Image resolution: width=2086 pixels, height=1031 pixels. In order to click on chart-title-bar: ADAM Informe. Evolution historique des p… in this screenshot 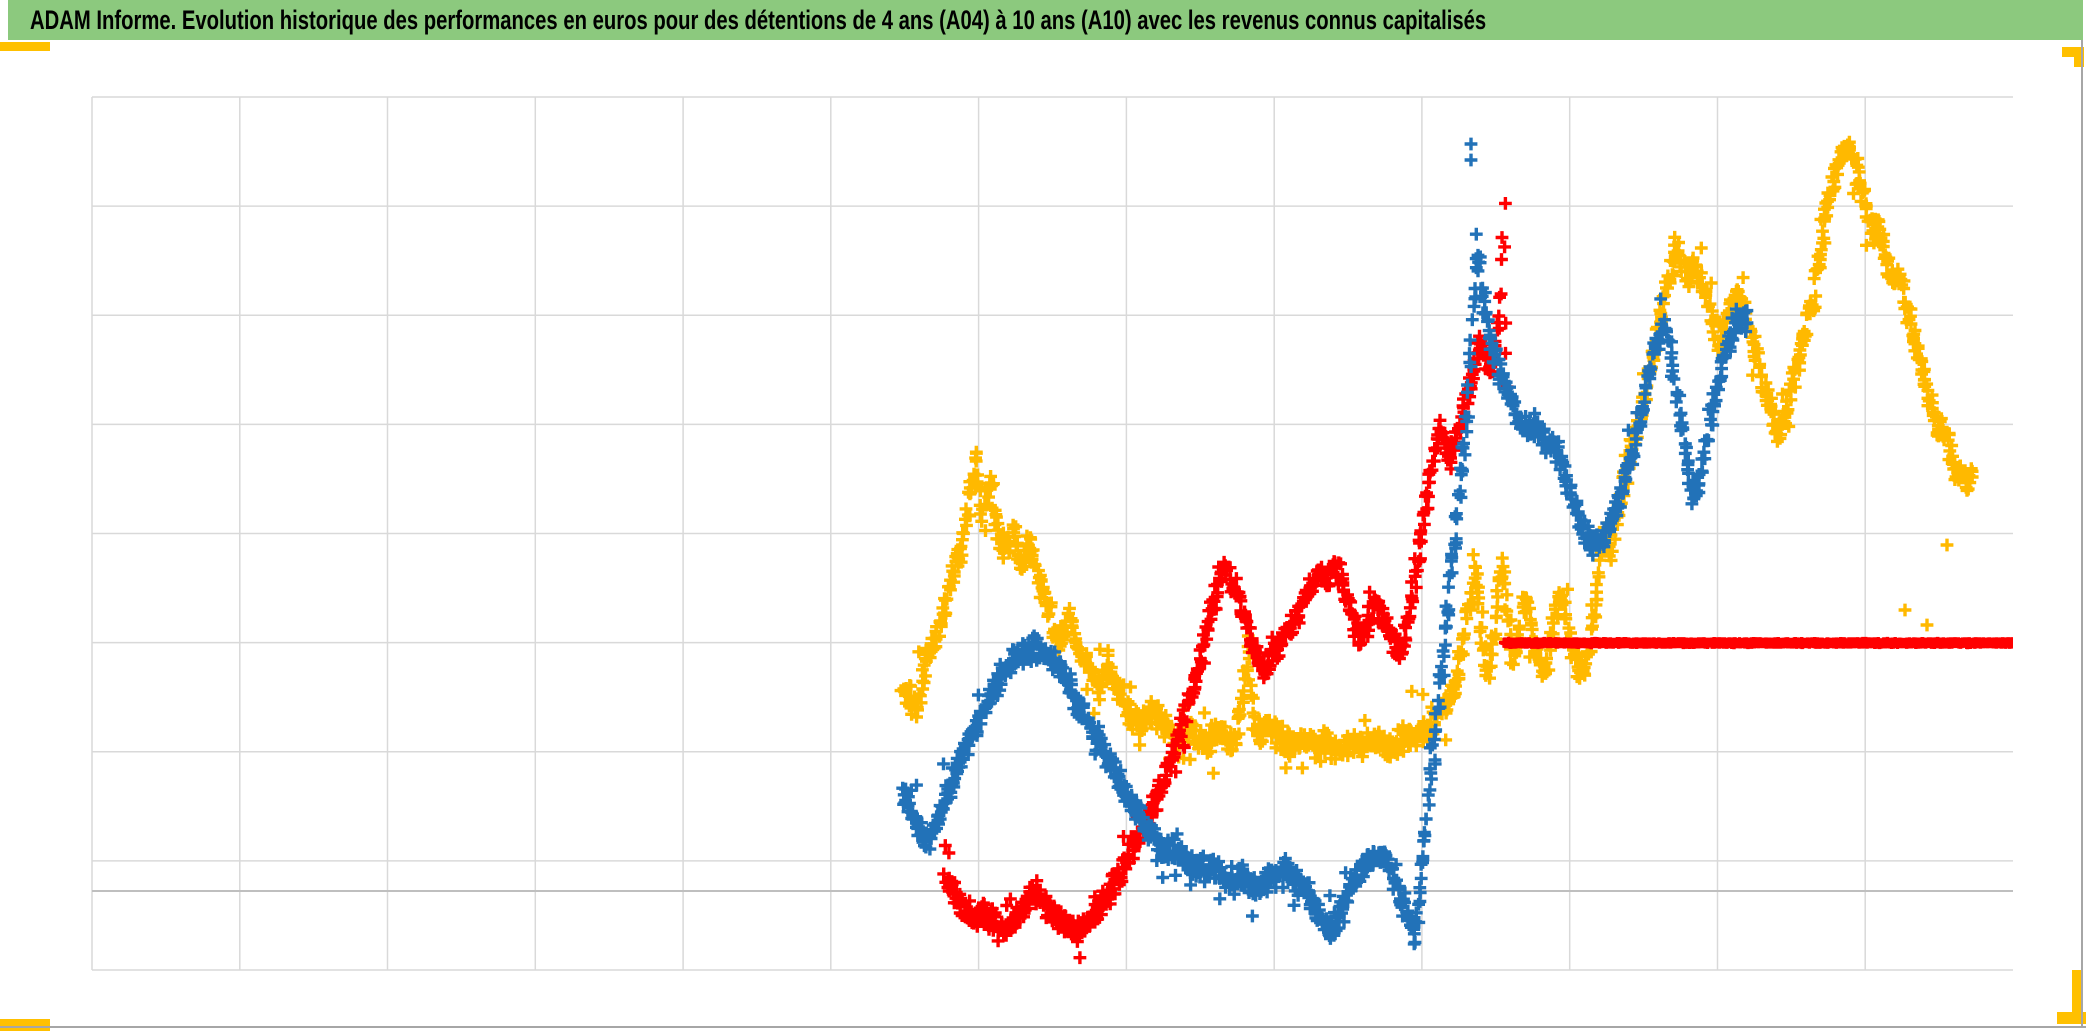, I will do `click(1045, 20)`.